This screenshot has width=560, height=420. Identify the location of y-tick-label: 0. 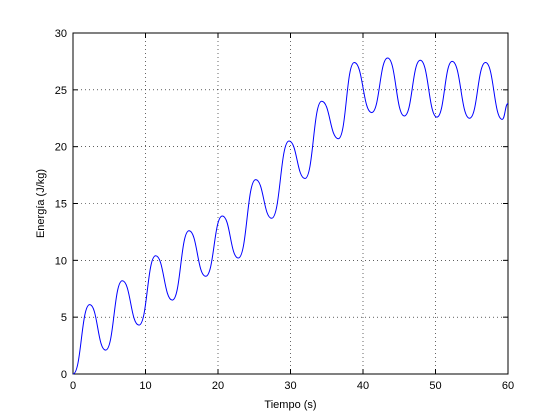
(64, 375).